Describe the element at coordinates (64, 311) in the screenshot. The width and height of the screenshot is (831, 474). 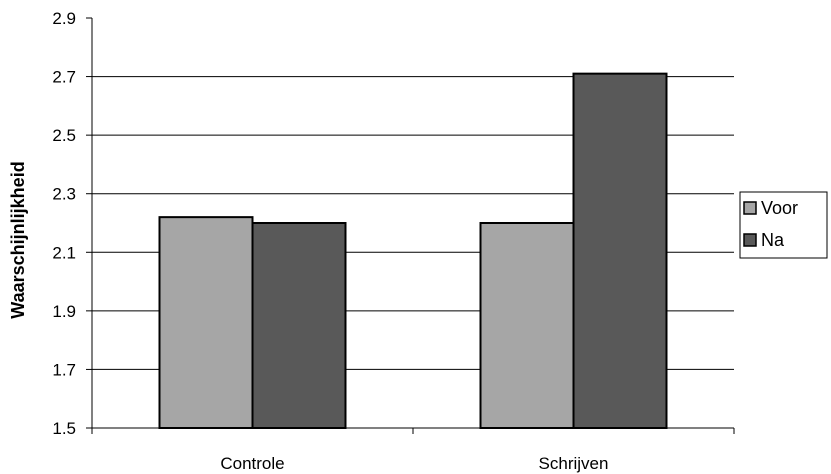
I see `y-tick-label: 1.9` at that location.